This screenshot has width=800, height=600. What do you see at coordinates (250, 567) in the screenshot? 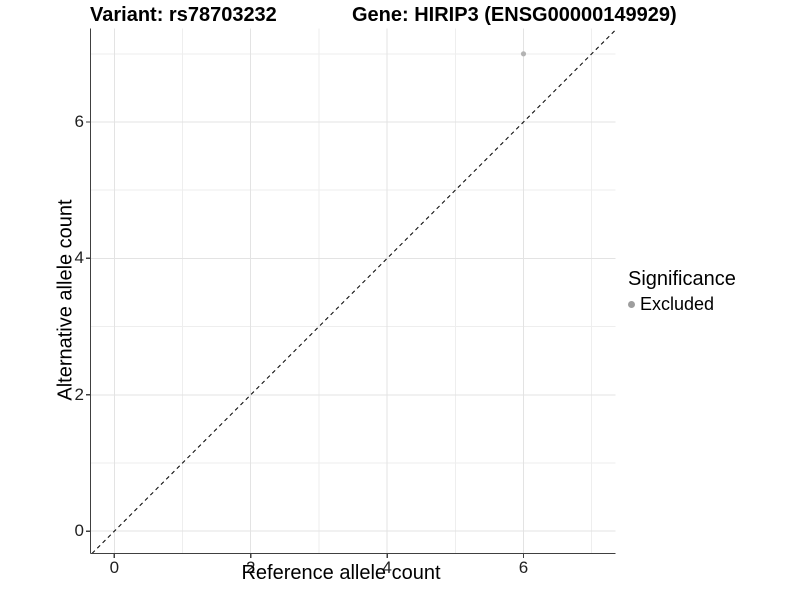
I see `x-tick-label: 2` at bounding box center [250, 567].